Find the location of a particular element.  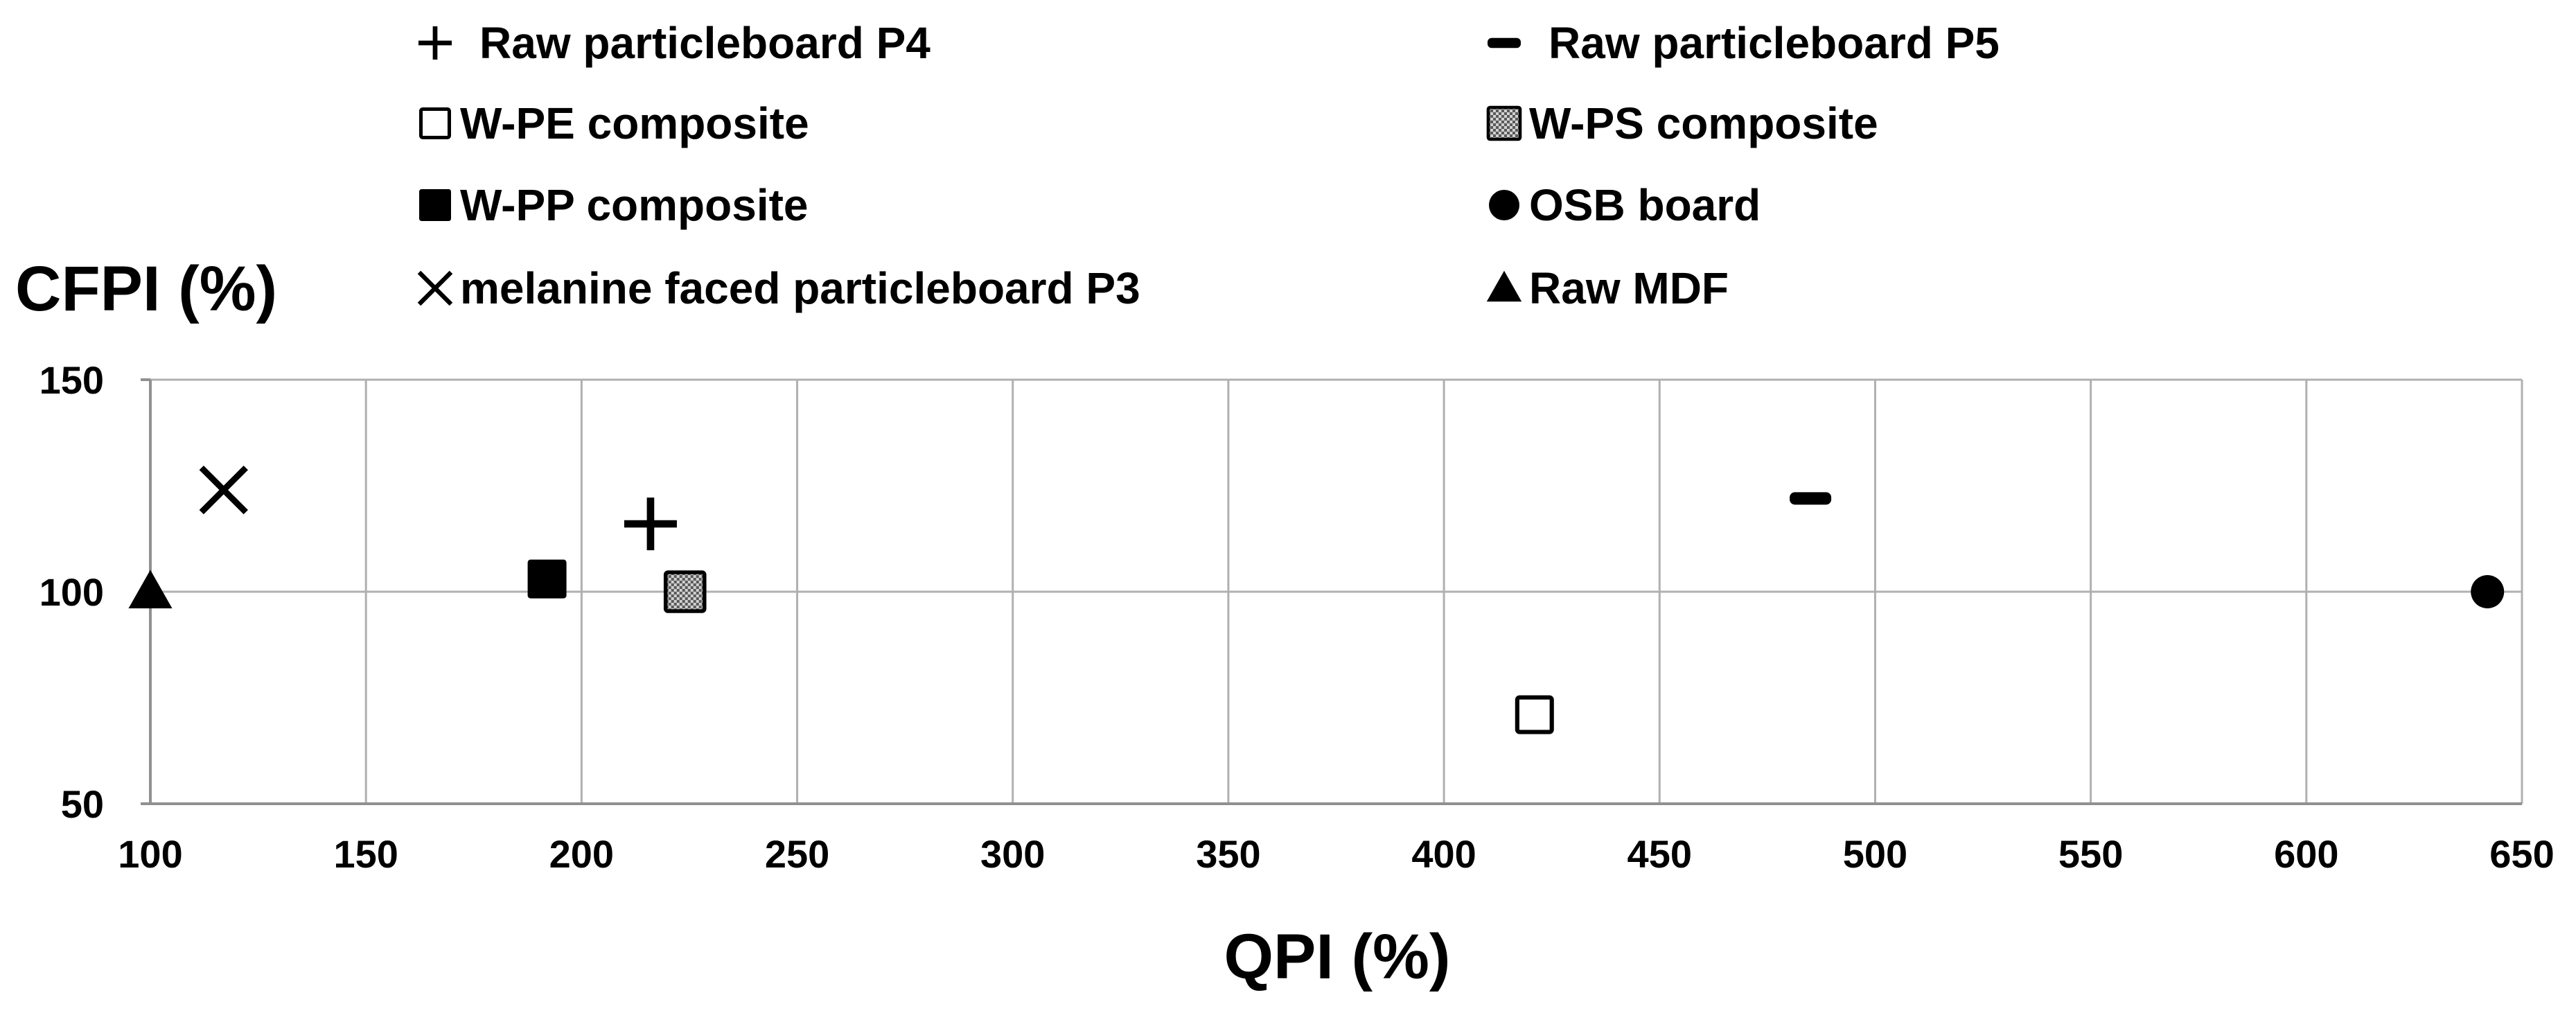

y-tick-label: 150 is located at coordinates (71, 380).